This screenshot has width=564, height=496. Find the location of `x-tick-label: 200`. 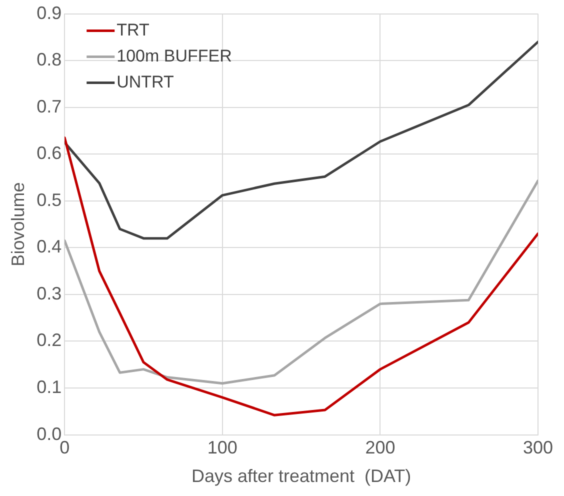

x-tick-label: 200 is located at coordinates (380, 448).